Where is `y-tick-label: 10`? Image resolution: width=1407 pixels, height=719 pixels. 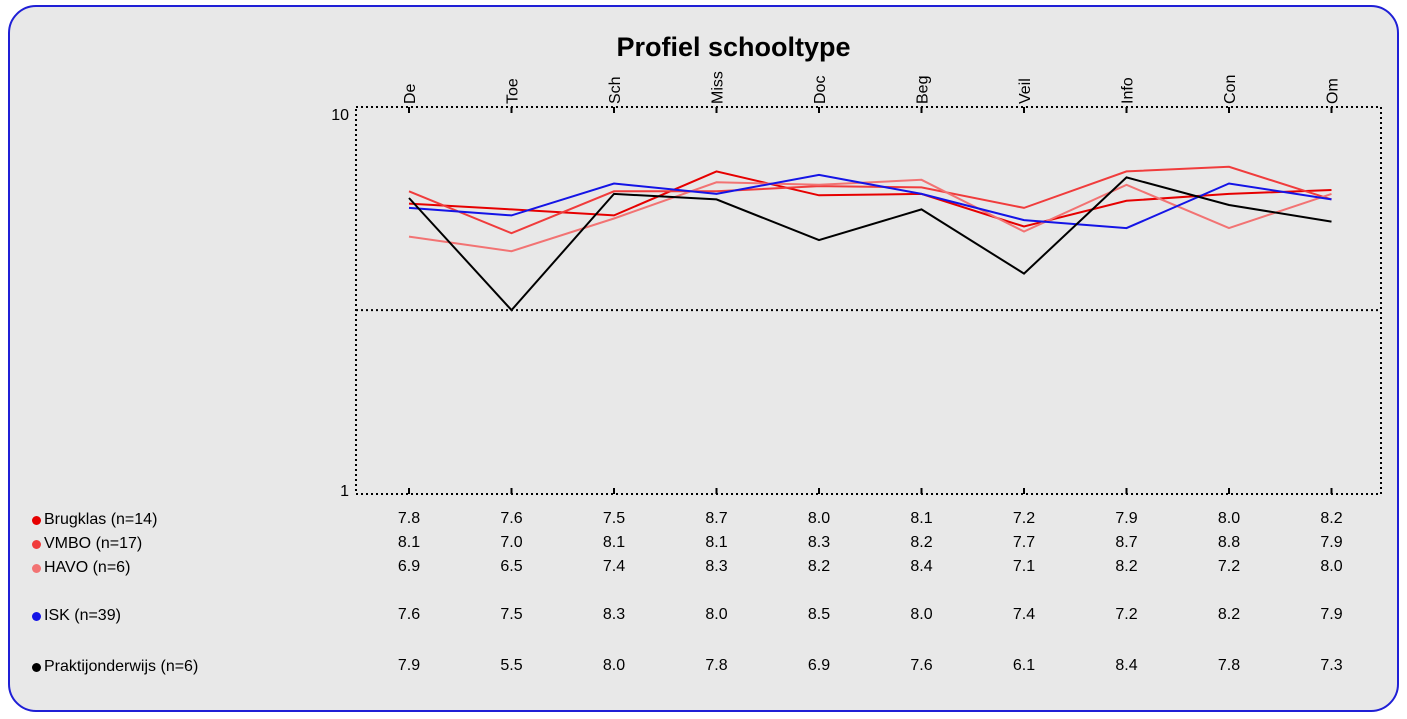
y-tick-label: 10 is located at coordinates (340, 115).